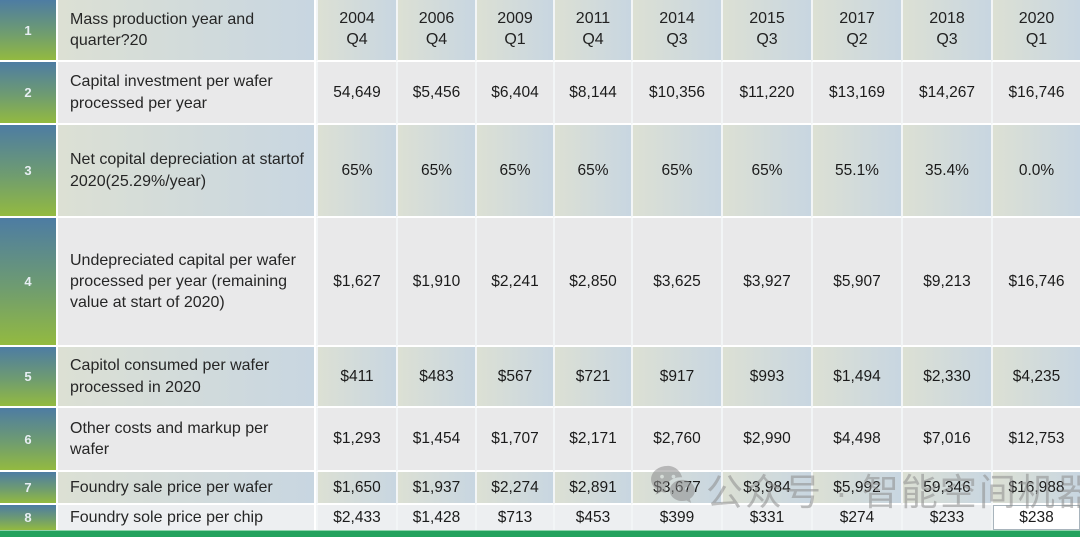  What do you see at coordinates (514, 377) in the screenshot?
I see `value-cell: $567` at bounding box center [514, 377].